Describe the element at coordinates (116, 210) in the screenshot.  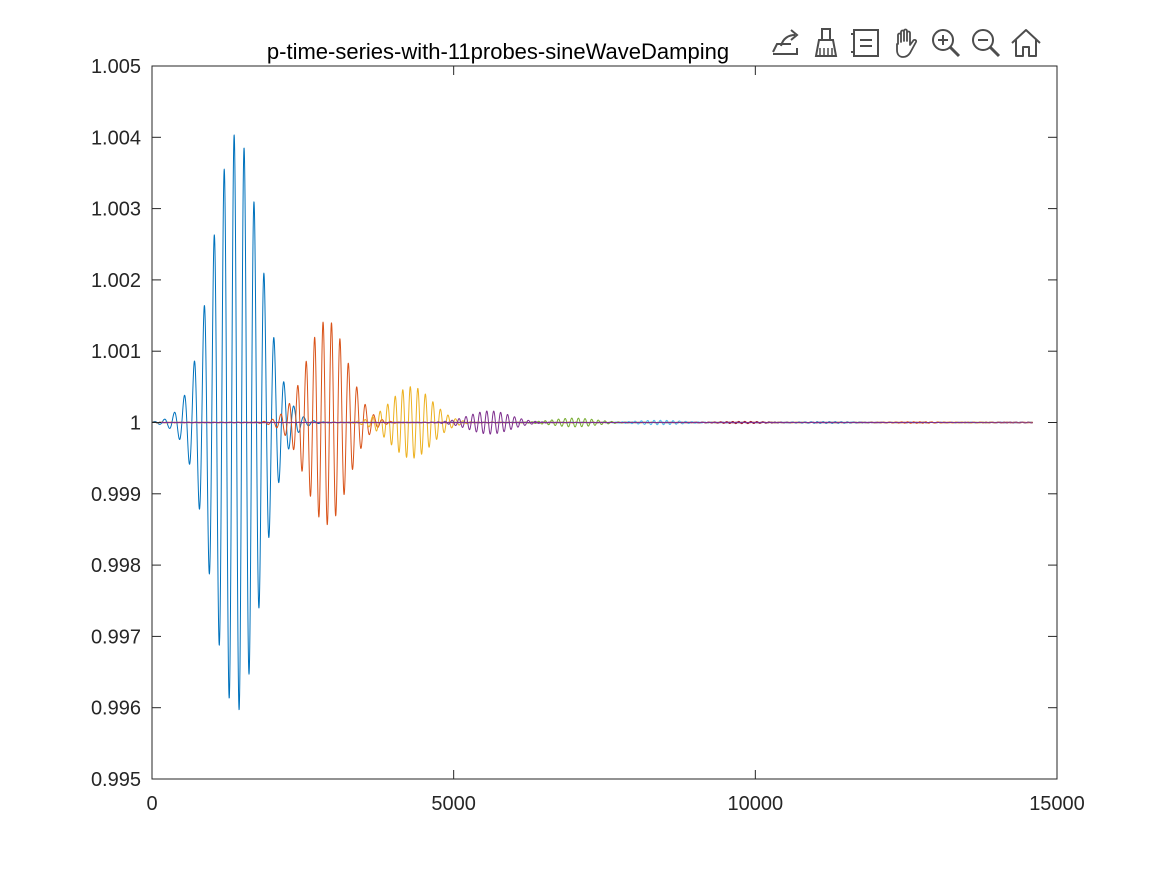
I see `y-tick-label: 1.003` at that location.